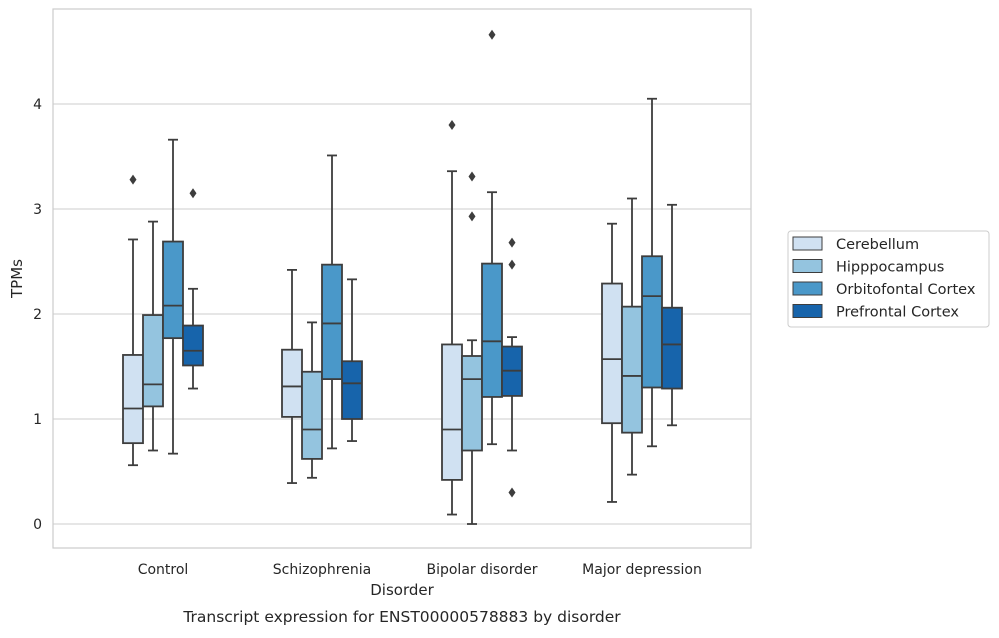  Describe the element at coordinates (877, 245) in the screenshot. I see `legend-label: Cerebellum` at that location.